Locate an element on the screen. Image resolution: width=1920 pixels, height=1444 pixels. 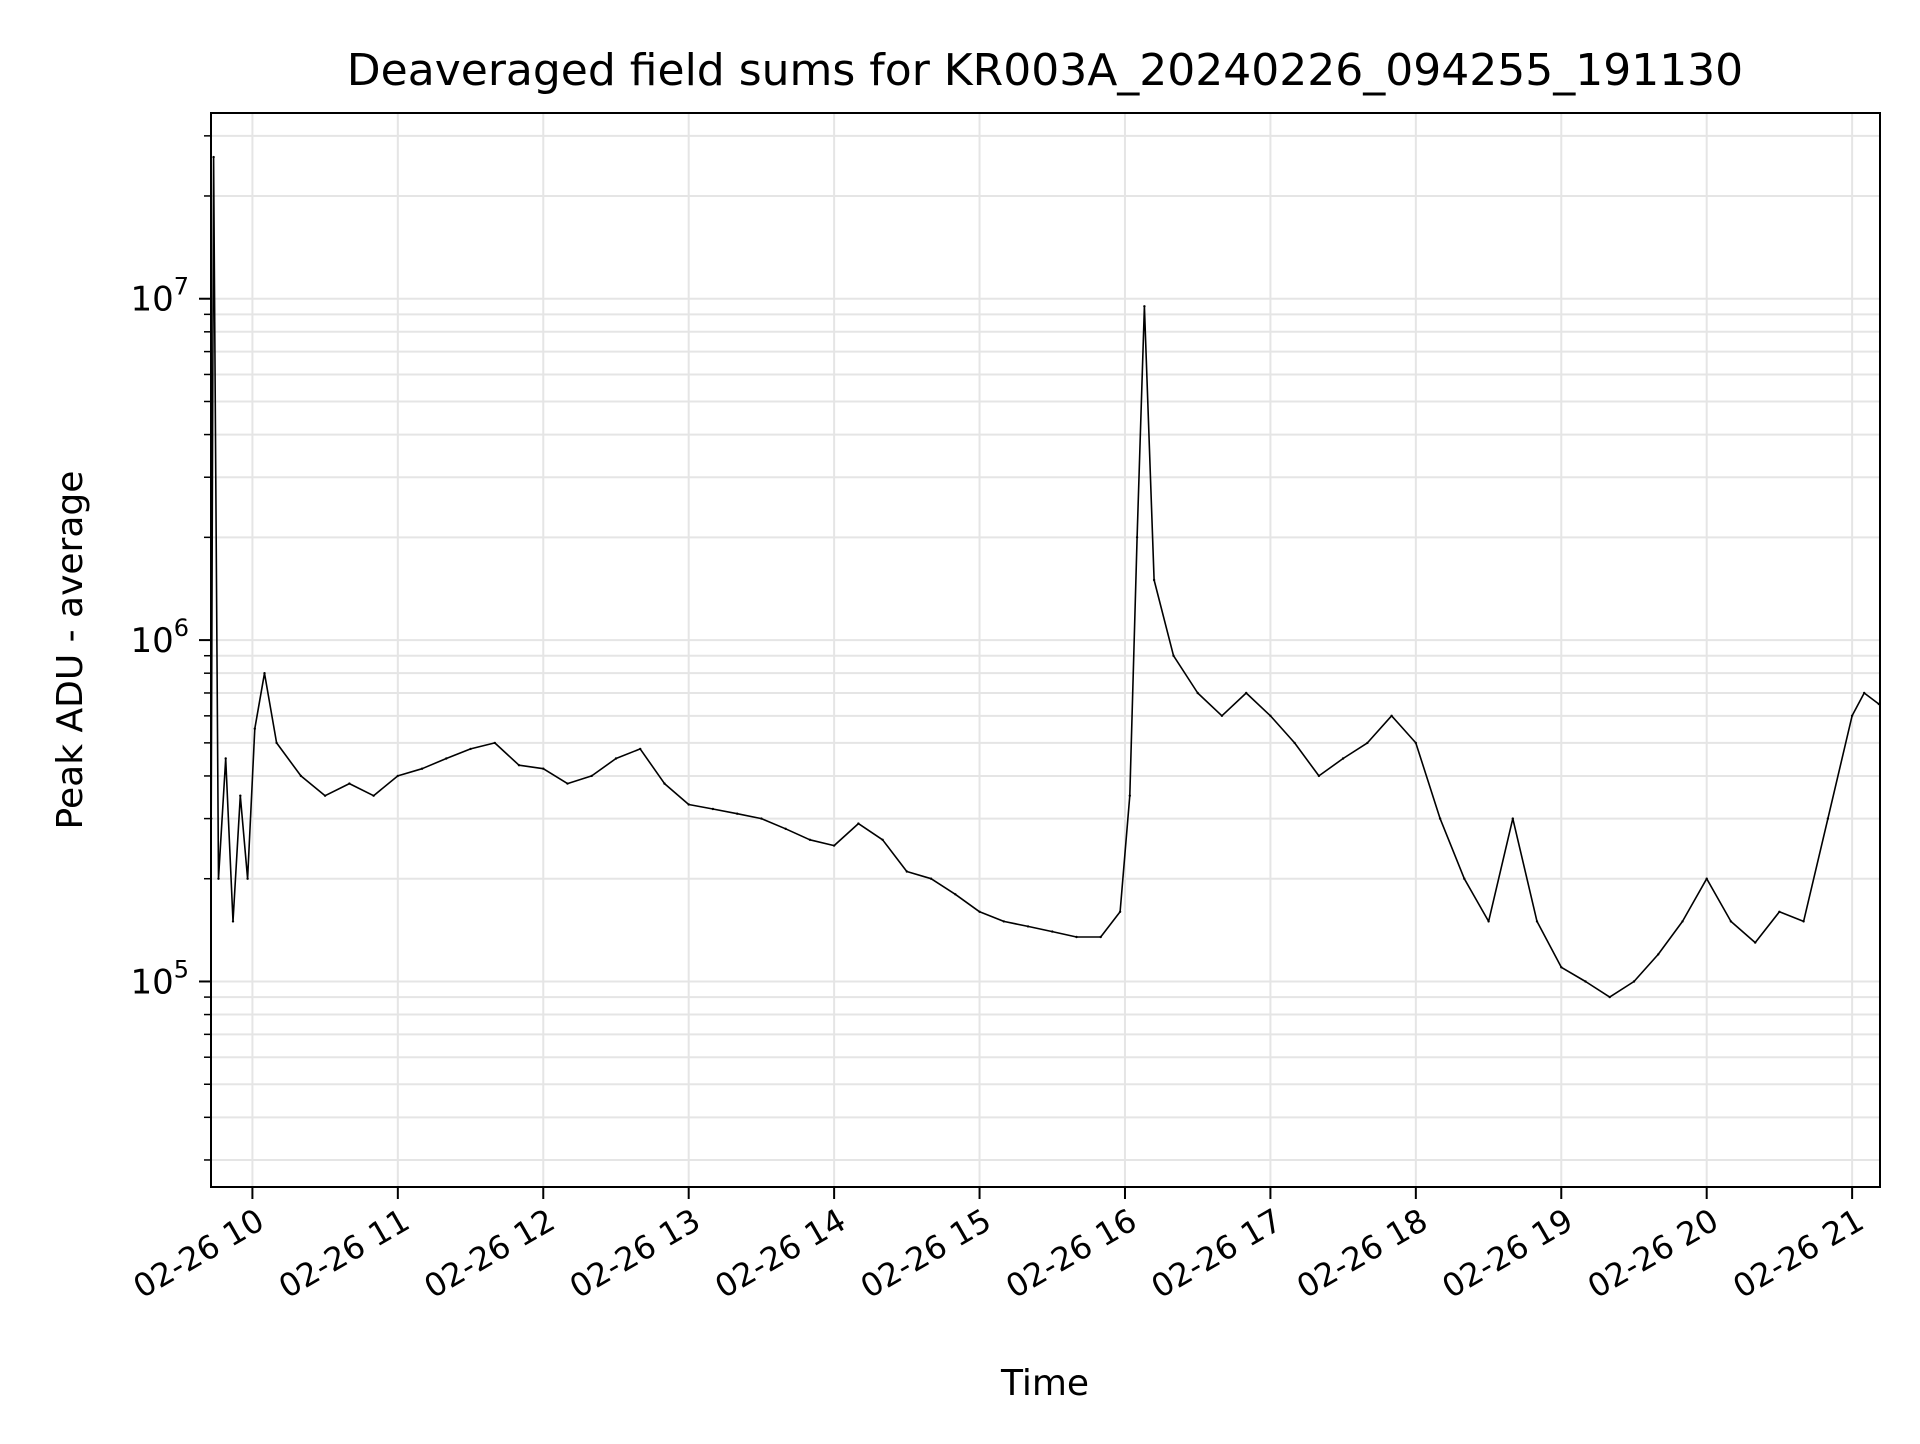
y-axis-label: Peak ADU - average is located at coordinates (70, 650).